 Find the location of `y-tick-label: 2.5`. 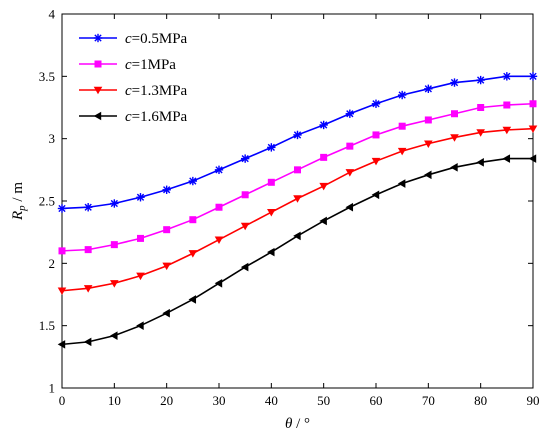

y-tick-label: 2.5 is located at coordinates (47, 201).